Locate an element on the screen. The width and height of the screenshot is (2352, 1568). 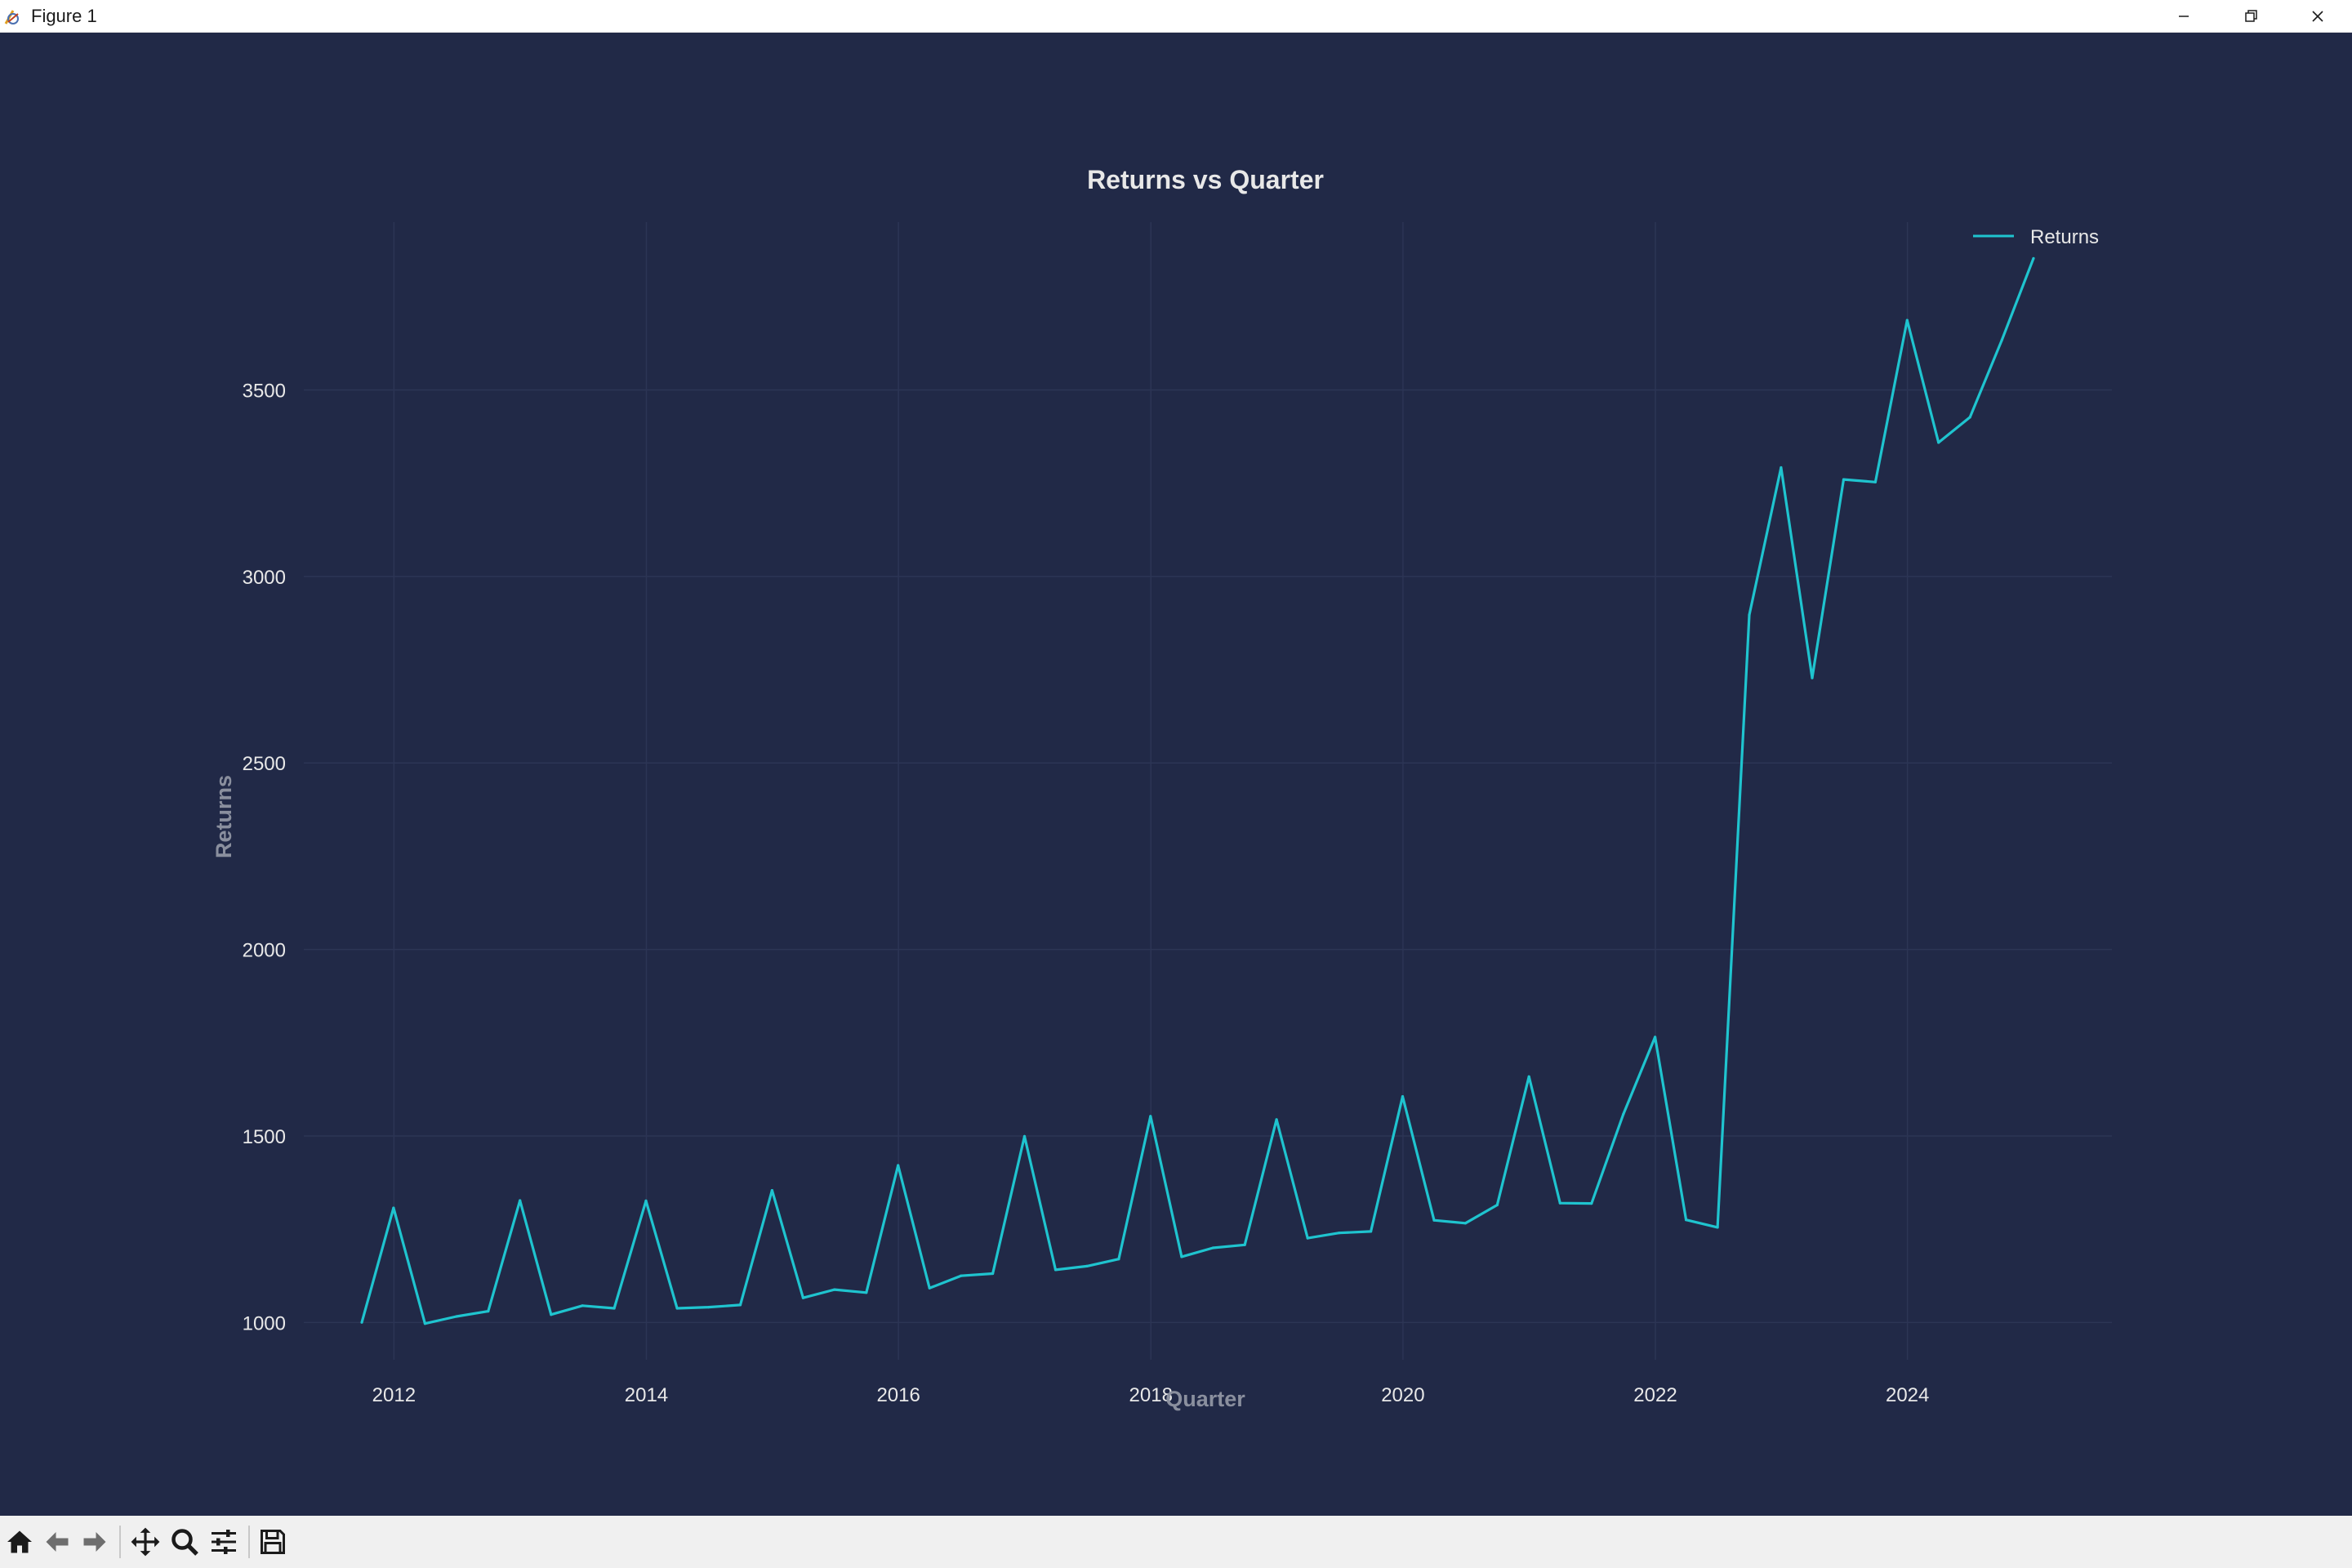
pan-icon is located at coordinates (145, 1542).